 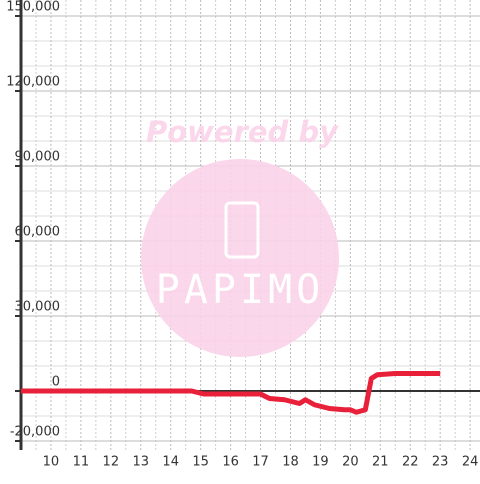 What do you see at coordinates (240, 290) in the screenshot?
I see `watermark-brand: PAPIMO` at bounding box center [240, 290].